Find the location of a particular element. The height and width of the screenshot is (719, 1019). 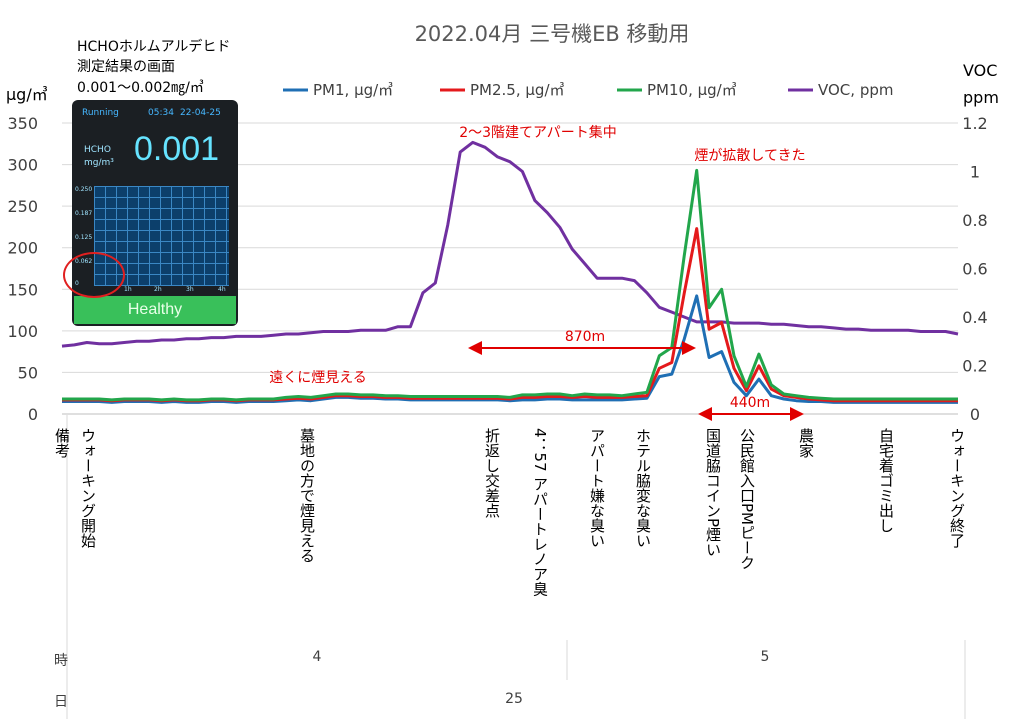

right-axis-unit: ppm is located at coordinates (981, 97).